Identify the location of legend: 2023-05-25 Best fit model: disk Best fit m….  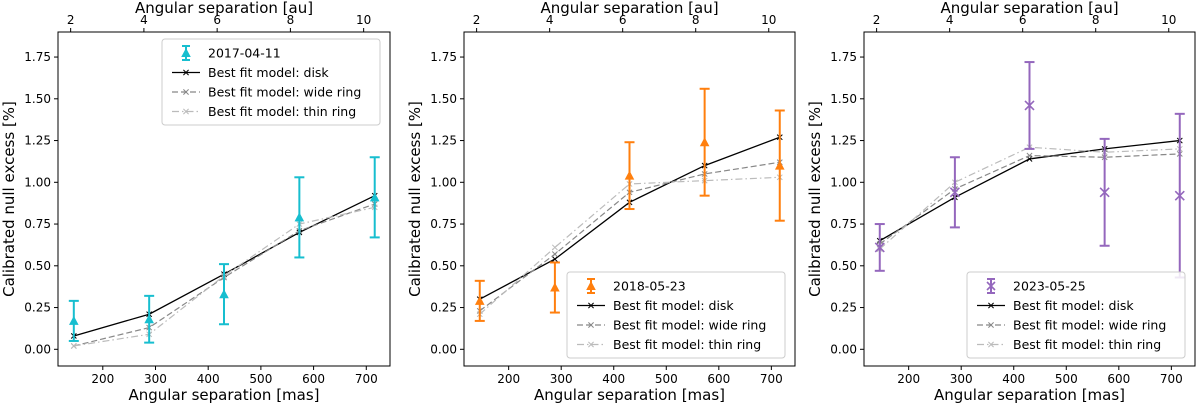
(1076, 315).